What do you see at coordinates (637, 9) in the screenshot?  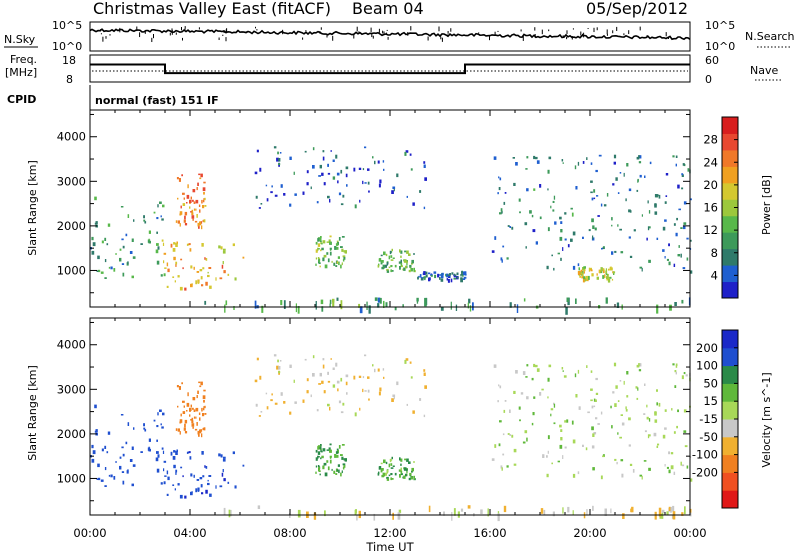 I see `date-label: 05/Sep/2012` at bounding box center [637, 9].